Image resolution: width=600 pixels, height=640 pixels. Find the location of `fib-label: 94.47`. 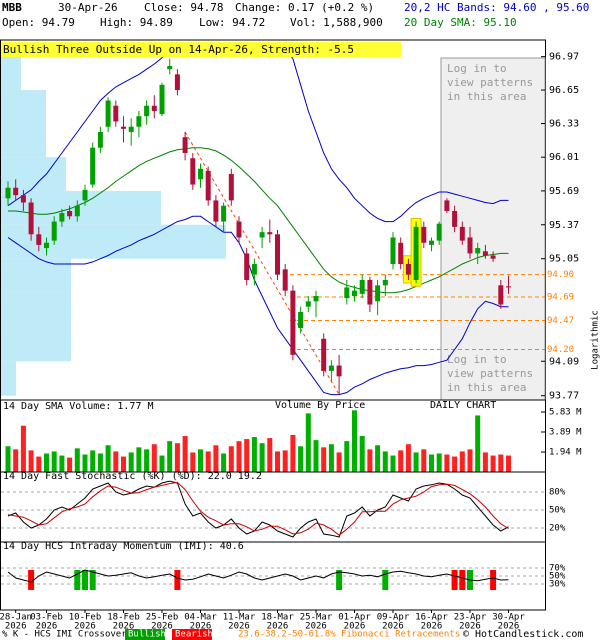

fib-label: 94.47 is located at coordinates (560, 321).